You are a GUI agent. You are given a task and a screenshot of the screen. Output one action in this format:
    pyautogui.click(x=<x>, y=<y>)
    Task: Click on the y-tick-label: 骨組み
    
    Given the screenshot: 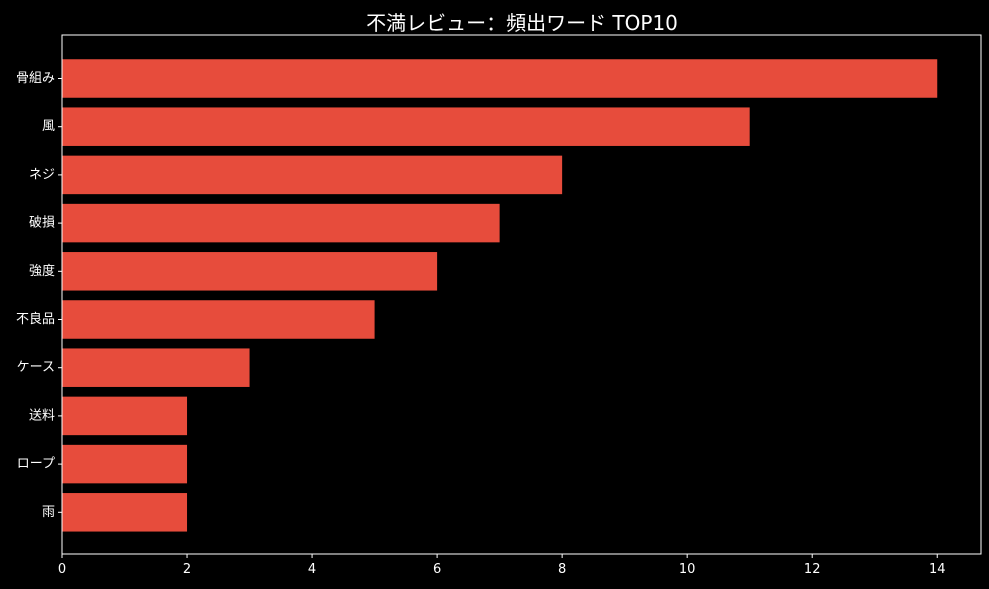 What is the action you would take?
    pyautogui.click(x=35, y=78)
    